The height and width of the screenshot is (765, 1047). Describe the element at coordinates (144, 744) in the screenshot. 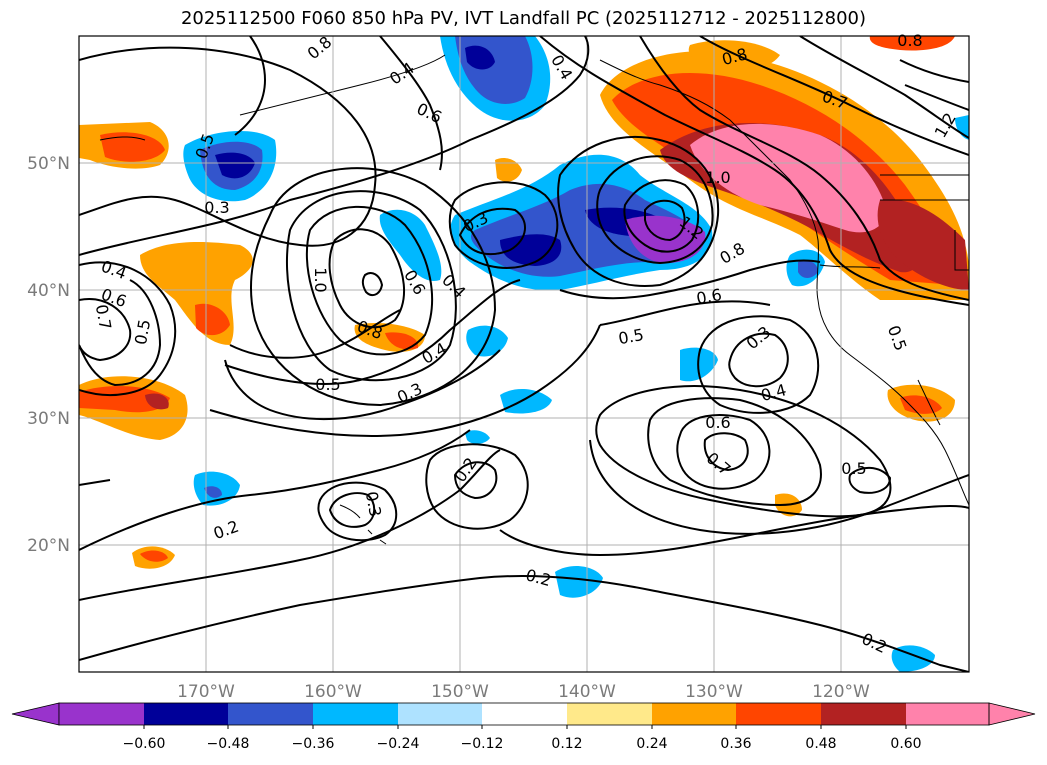

I see `colorbar-tick-label: −0.60` at that location.